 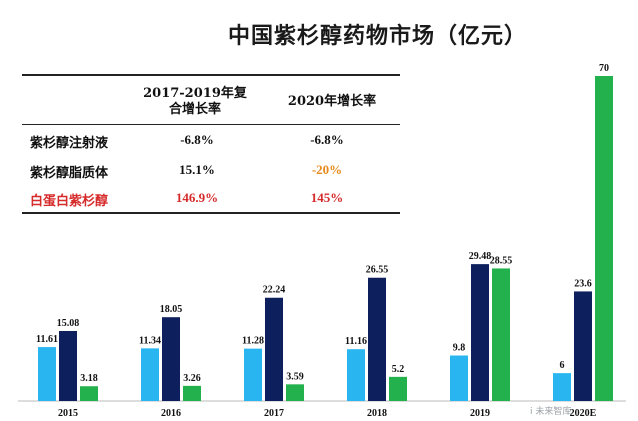 What do you see at coordinates (583, 413) in the screenshot?
I see `x-tick-label-2020E: 2020E` at bounding box center [583, 413].